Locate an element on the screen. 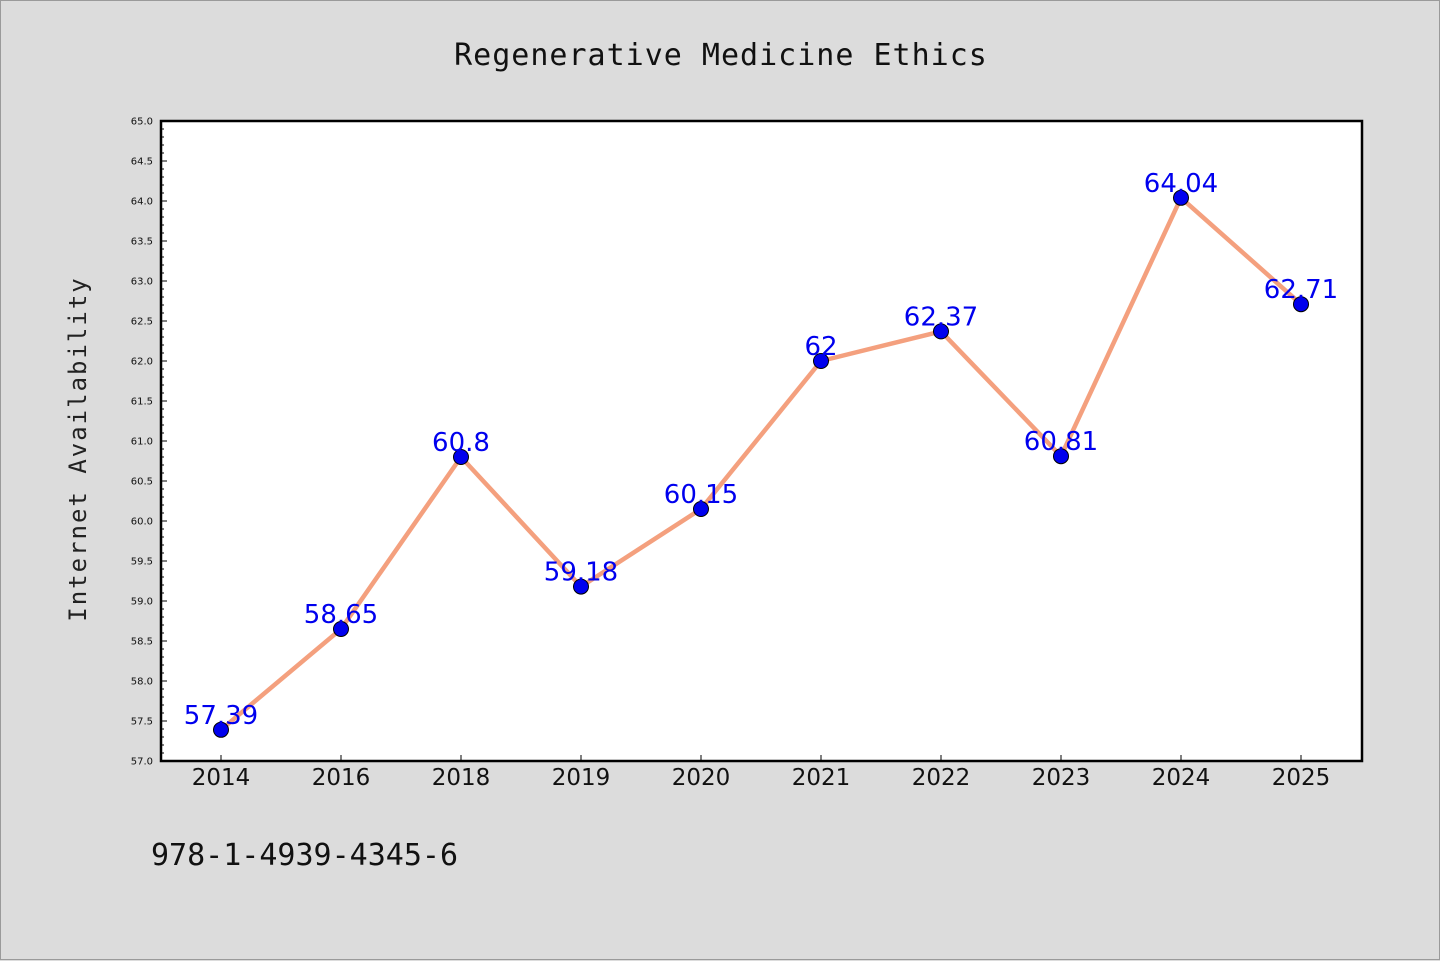  data-label: 57.39 is located at coordinates (221, 716).